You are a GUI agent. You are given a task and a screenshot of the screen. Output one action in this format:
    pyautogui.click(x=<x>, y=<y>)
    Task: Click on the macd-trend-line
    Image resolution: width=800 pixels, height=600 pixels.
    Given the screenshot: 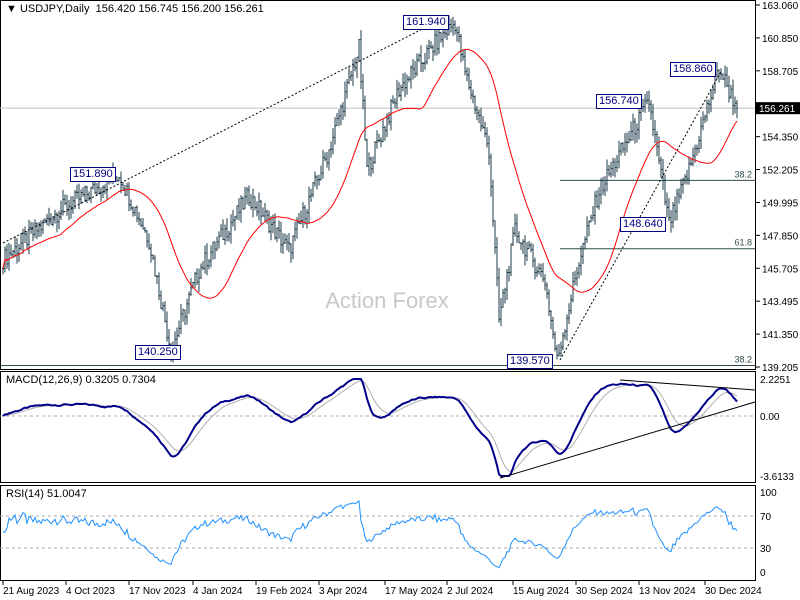 What is the action you would take?
    pyautogui.click(x=627, y=440)
    